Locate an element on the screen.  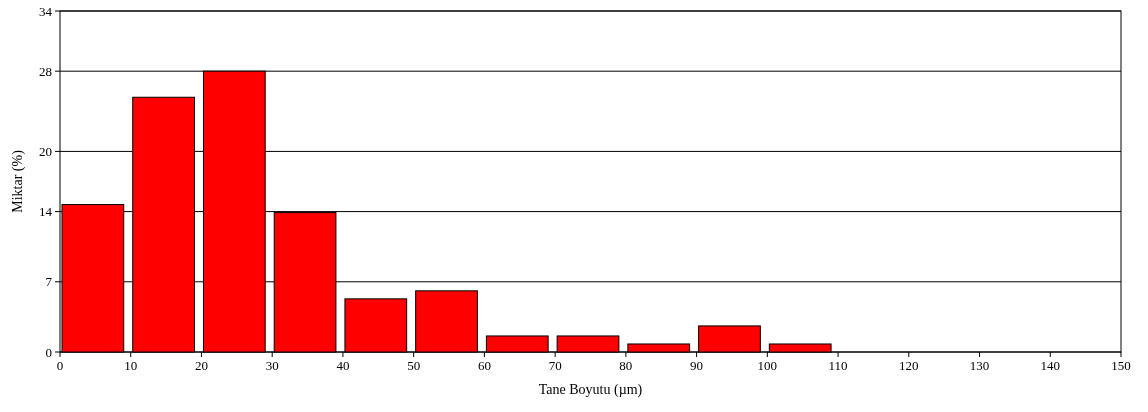
x-tick-label: 150 is located at coordinates (1121, 365).